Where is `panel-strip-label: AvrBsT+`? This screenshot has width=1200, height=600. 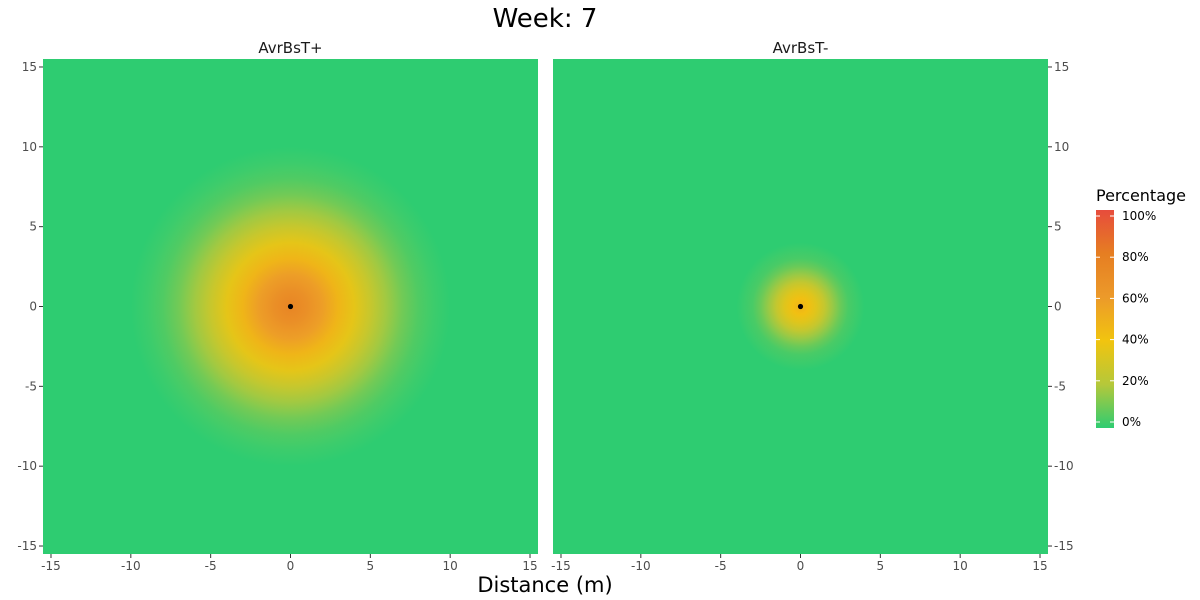
panel-strip-label: AvrBsT+ is located at coordinates (290, 48).